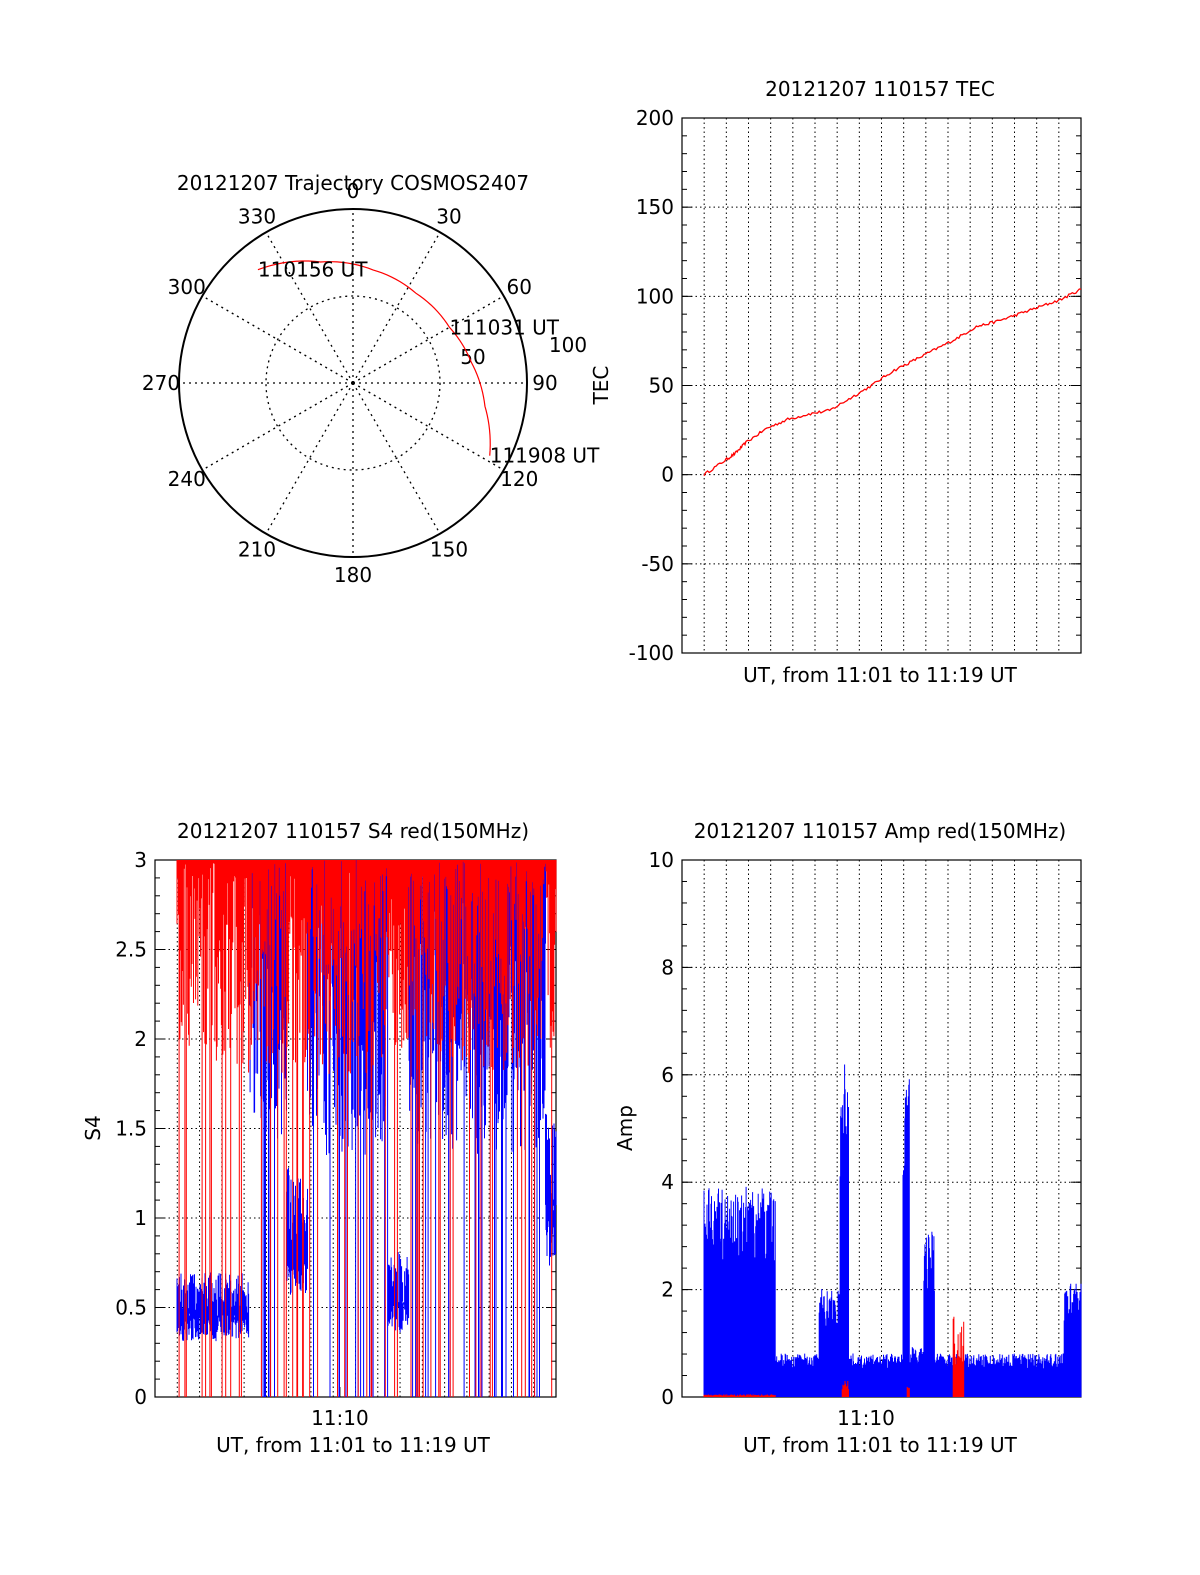 Image resolution: width=1200 pixels, height=1575 pixels. I want to click on amp-series, so click(892, 1230).